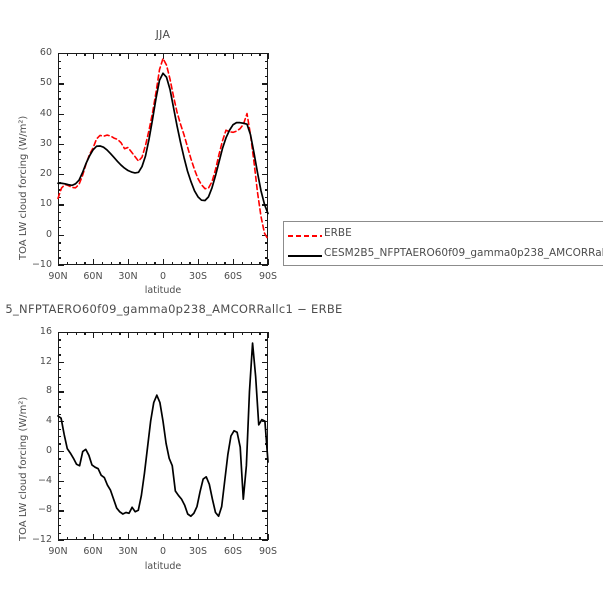  Describe the element at coordinates (45, 361) in the screenshot. I see `y-tick-label: 12` at that location.